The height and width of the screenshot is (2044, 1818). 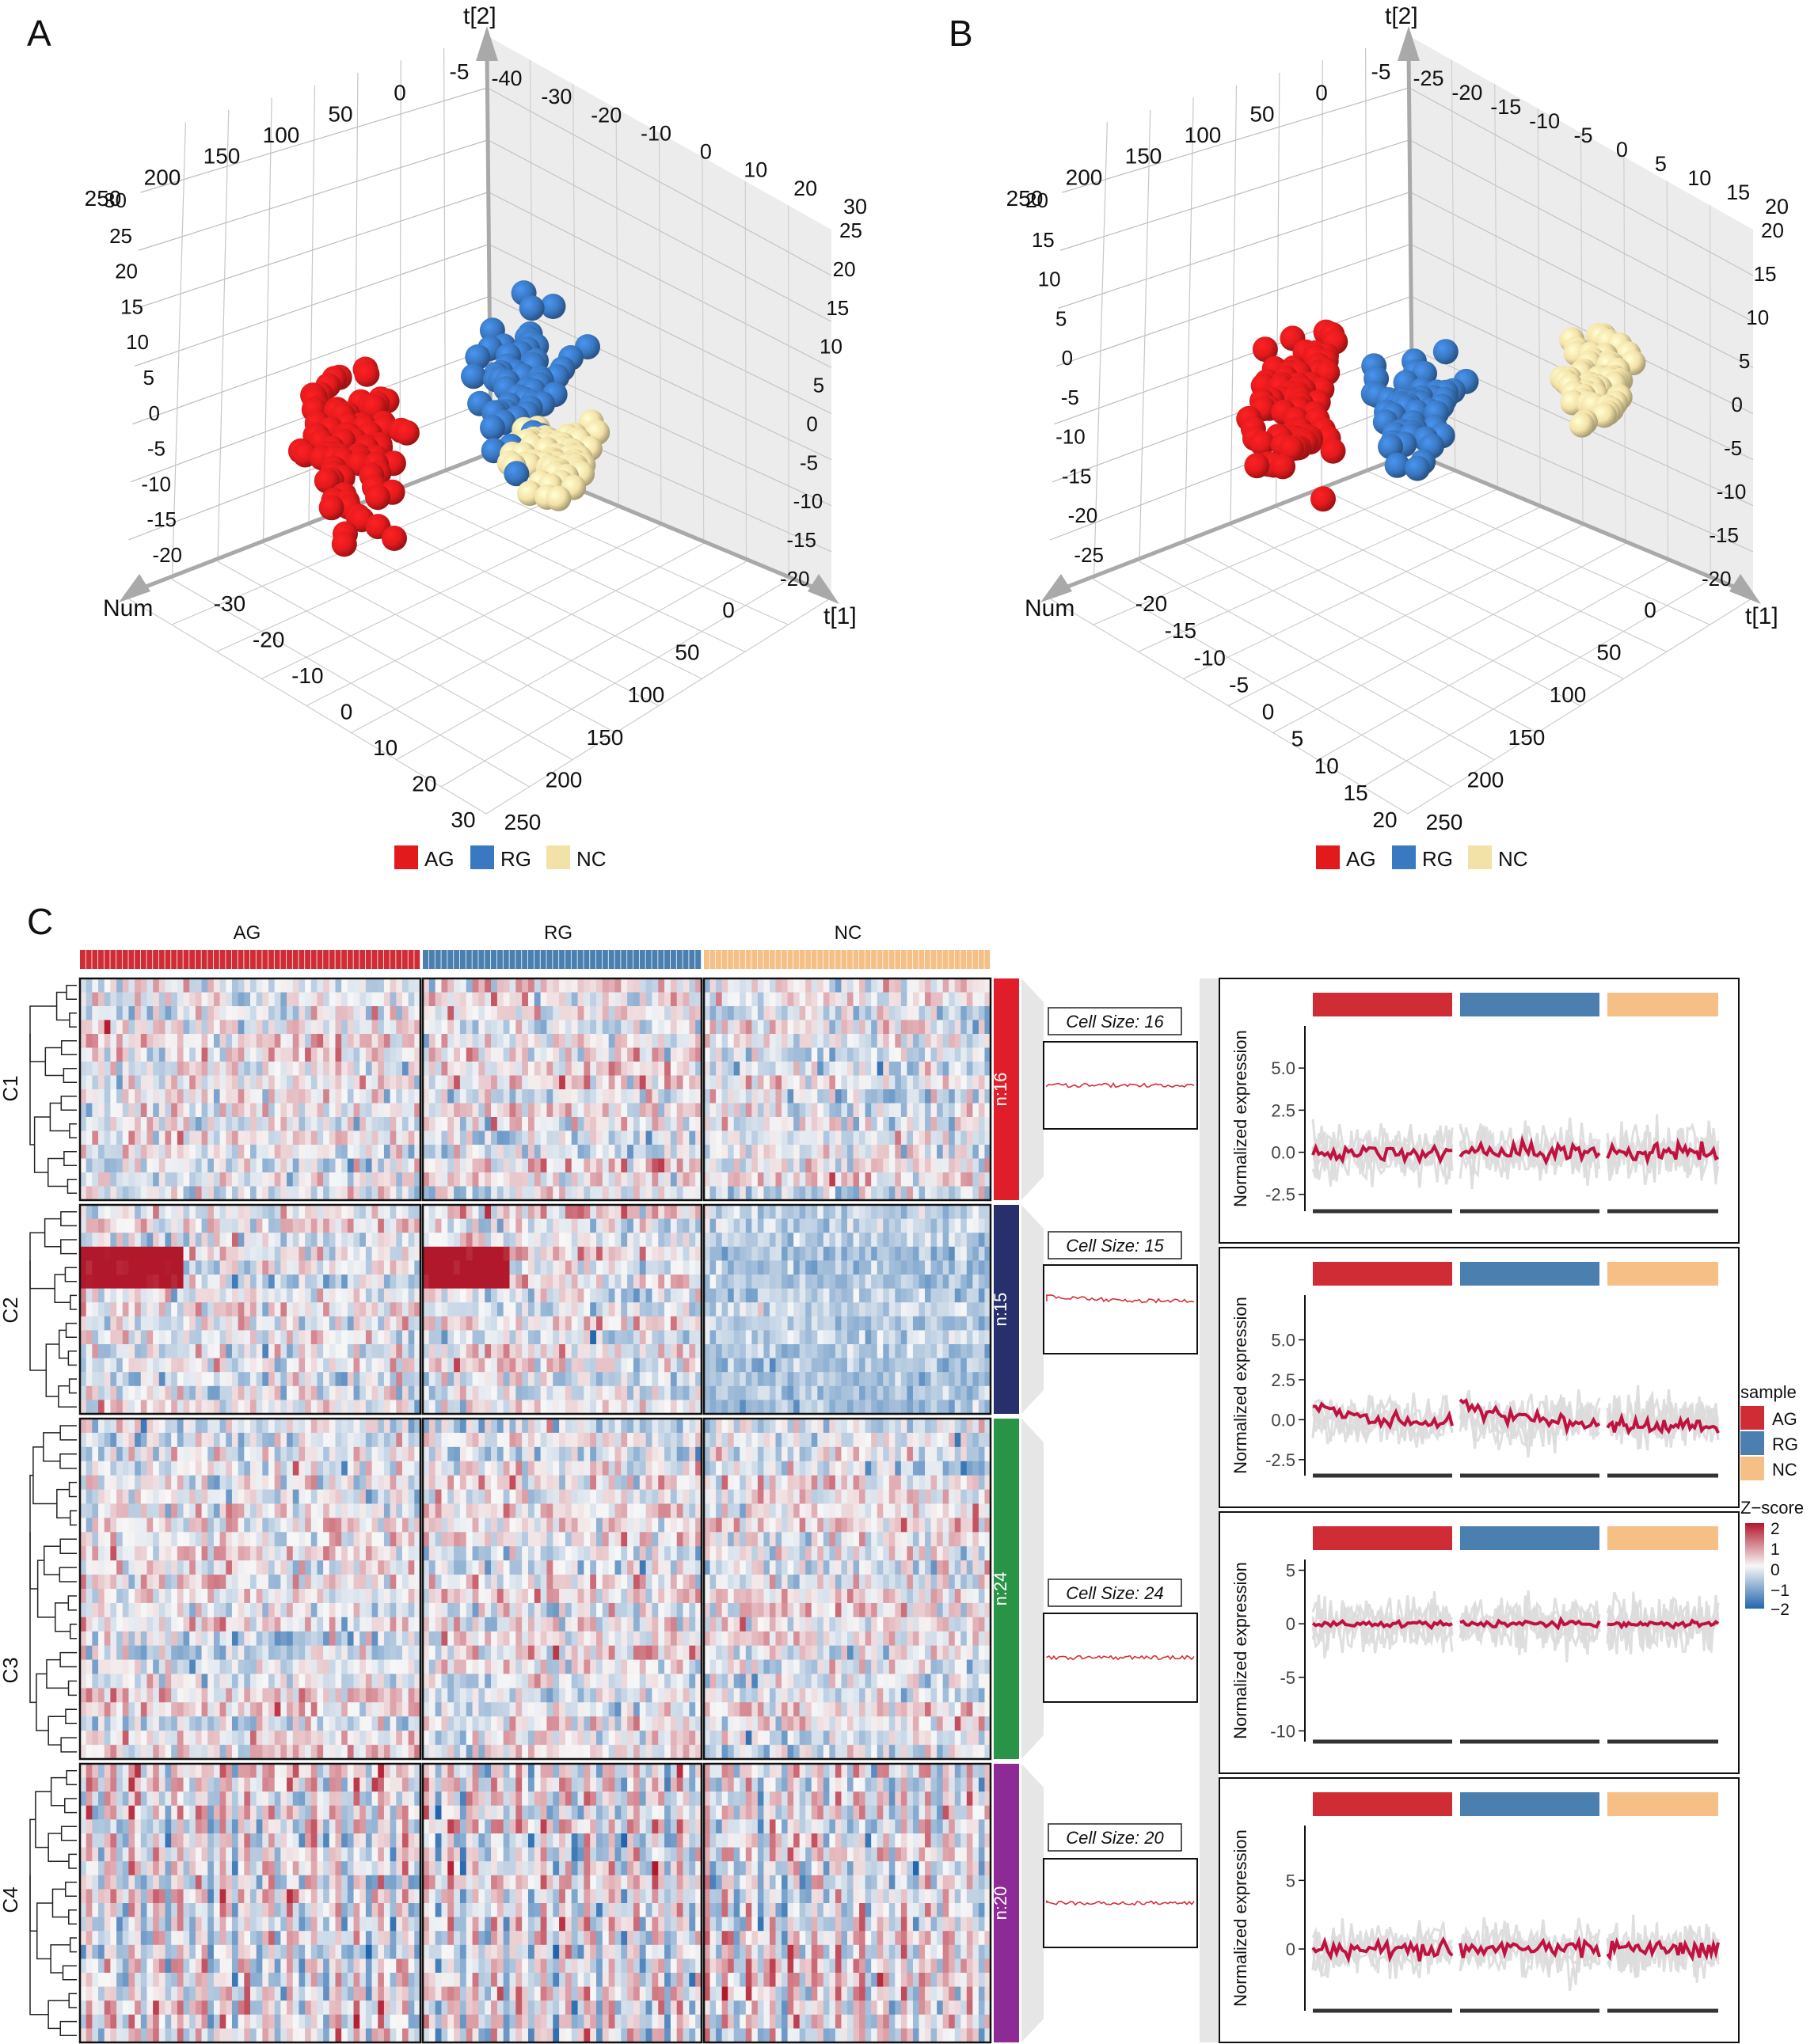 What do you see at coordinates (801, 540) in the screenshot?
I see `tick-label: -15` at bounding box center [801, 540].